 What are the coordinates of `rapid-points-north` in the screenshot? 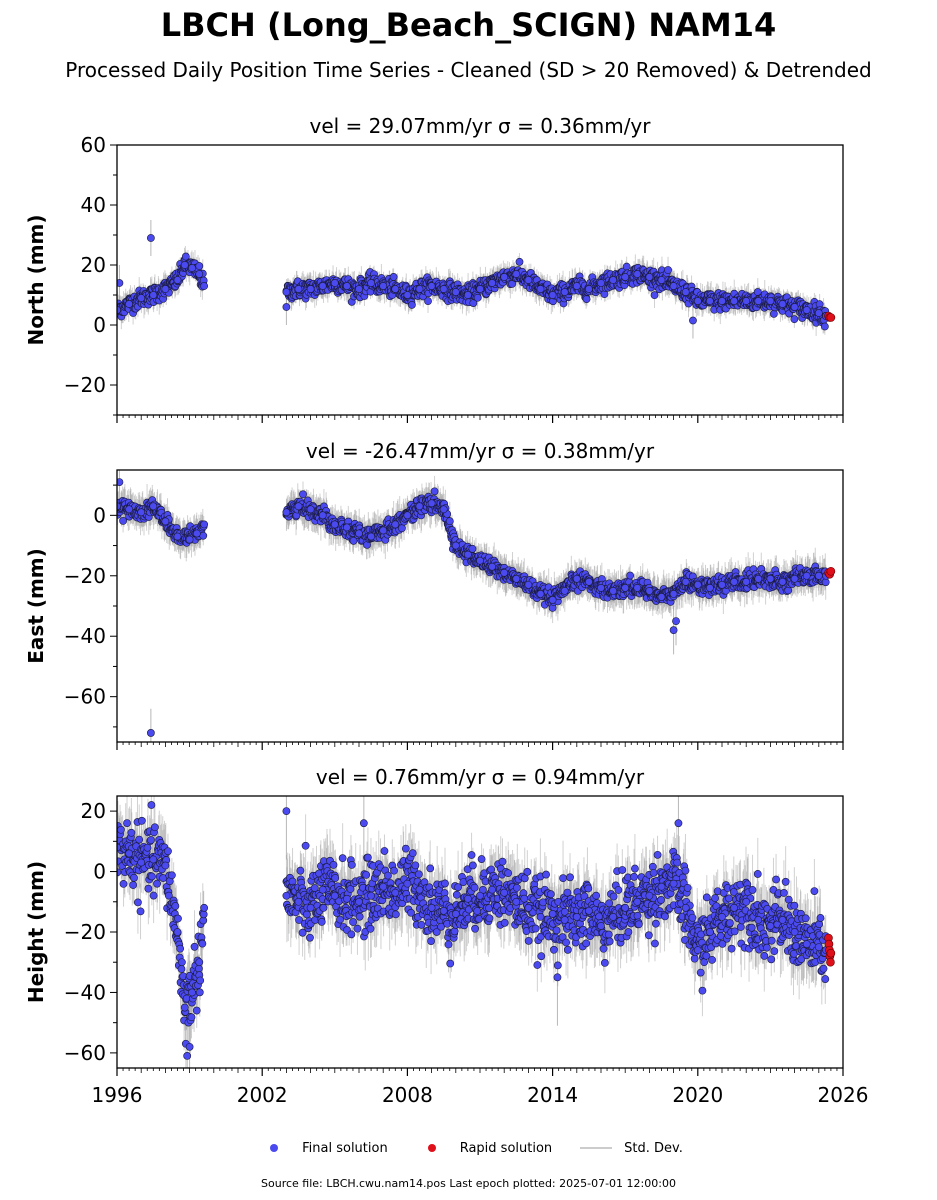 It's located at (830, 316).